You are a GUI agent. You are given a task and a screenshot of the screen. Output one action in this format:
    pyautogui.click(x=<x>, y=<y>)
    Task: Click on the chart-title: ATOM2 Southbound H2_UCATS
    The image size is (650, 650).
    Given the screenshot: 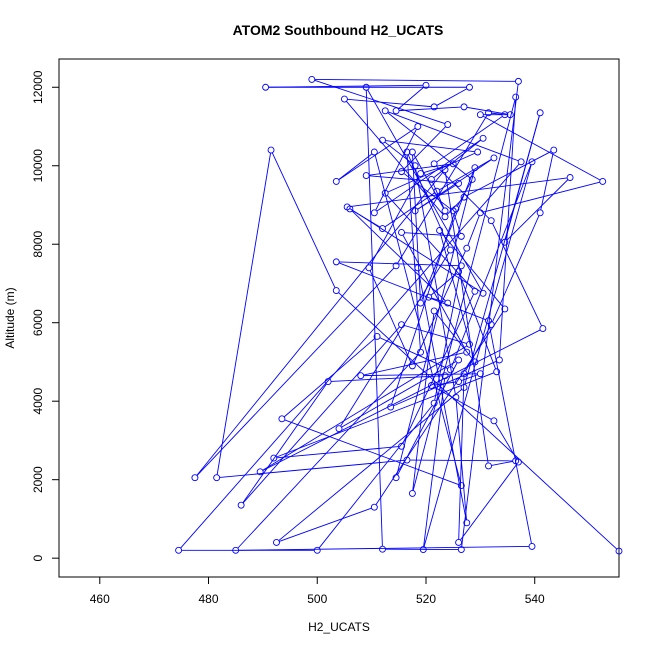 What is the action you would take?
    pyautogui.click(x=338, y=30)
    